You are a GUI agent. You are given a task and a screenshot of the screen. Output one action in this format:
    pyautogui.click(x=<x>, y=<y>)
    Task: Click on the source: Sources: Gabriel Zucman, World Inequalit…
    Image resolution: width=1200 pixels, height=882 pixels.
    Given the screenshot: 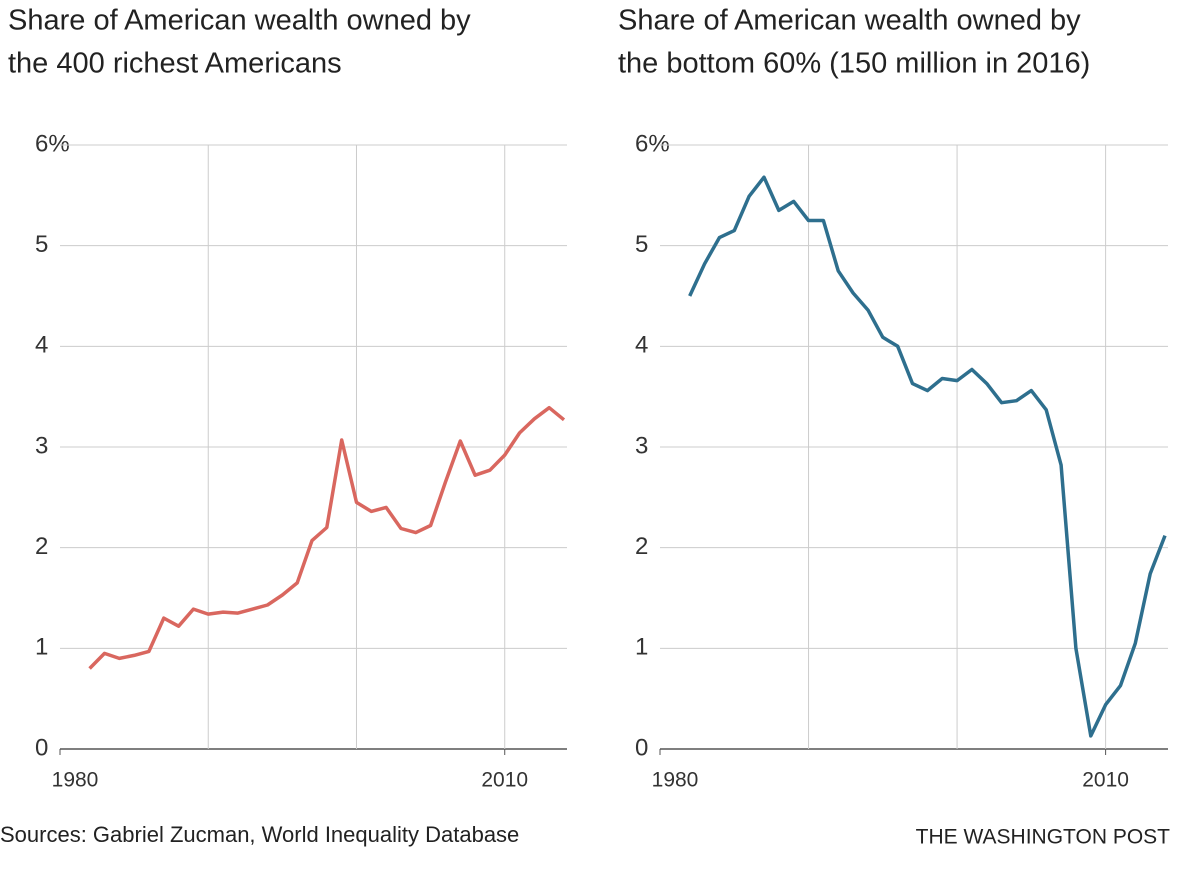 What is the action you would take?
    pyautogui.click(x=259, y=834)
    